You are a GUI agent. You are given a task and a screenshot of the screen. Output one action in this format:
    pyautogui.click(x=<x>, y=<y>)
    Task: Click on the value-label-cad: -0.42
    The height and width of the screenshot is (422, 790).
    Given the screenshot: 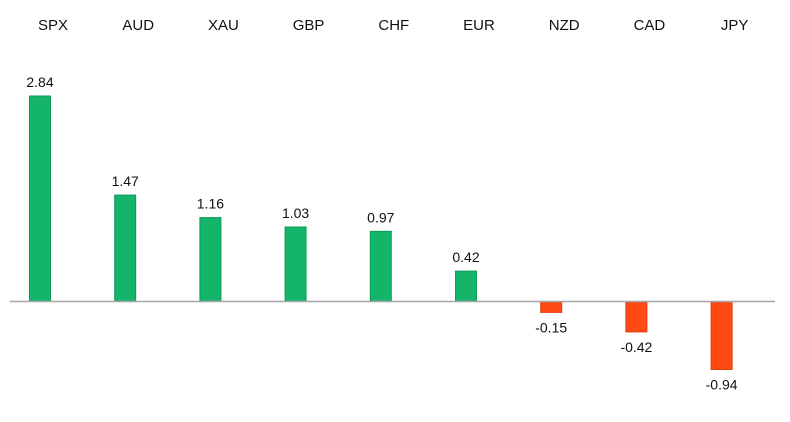 What is the action you would take?
    pyautogui.click(x=636, y=347)
    